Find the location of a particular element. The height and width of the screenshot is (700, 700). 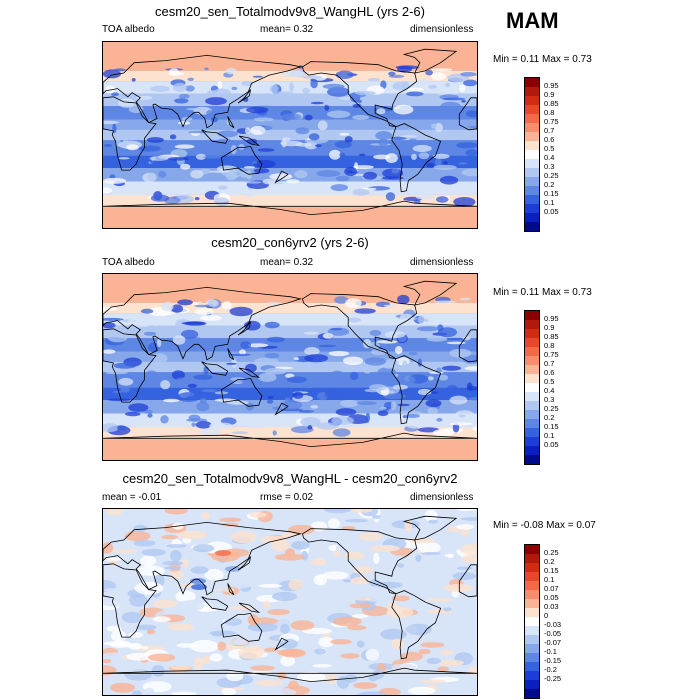

colorbar-label: 0.9 is located at coordinates (549, 327).